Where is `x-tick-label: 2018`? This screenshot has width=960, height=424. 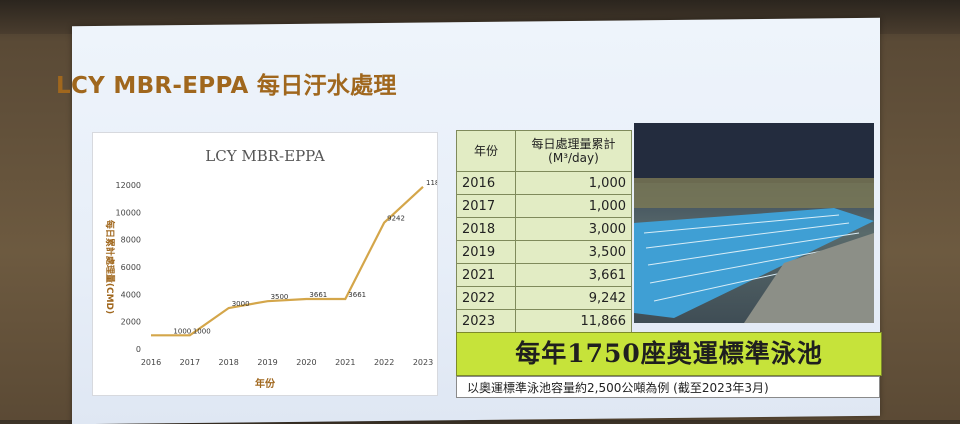
x-tick-label: 2018 is located at coordinates (229, 362).